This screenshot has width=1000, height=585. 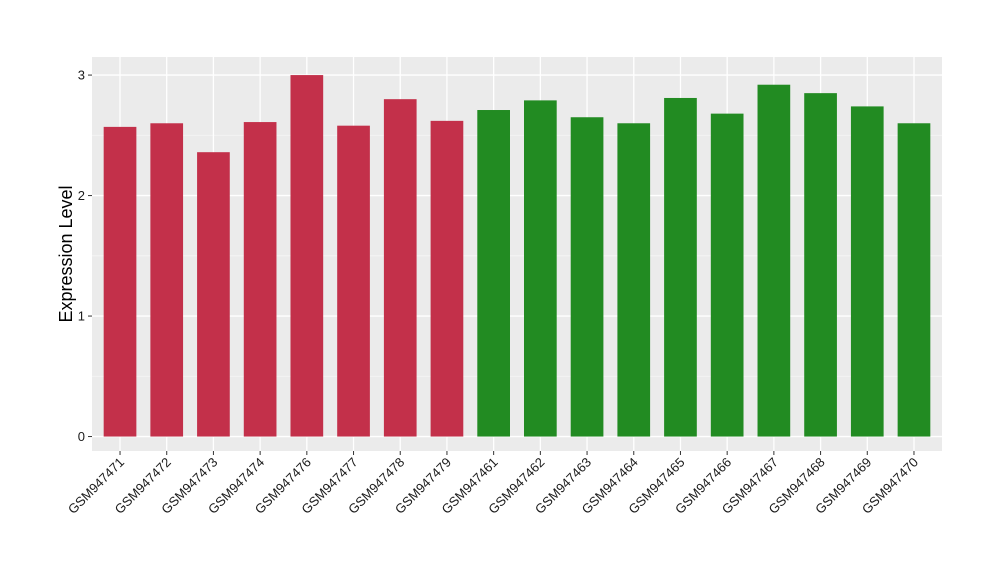 What do you see at coordinates (81, 75) in the screenshot?
I see `y-tick-label: 3` at bounding box center [81, 75].